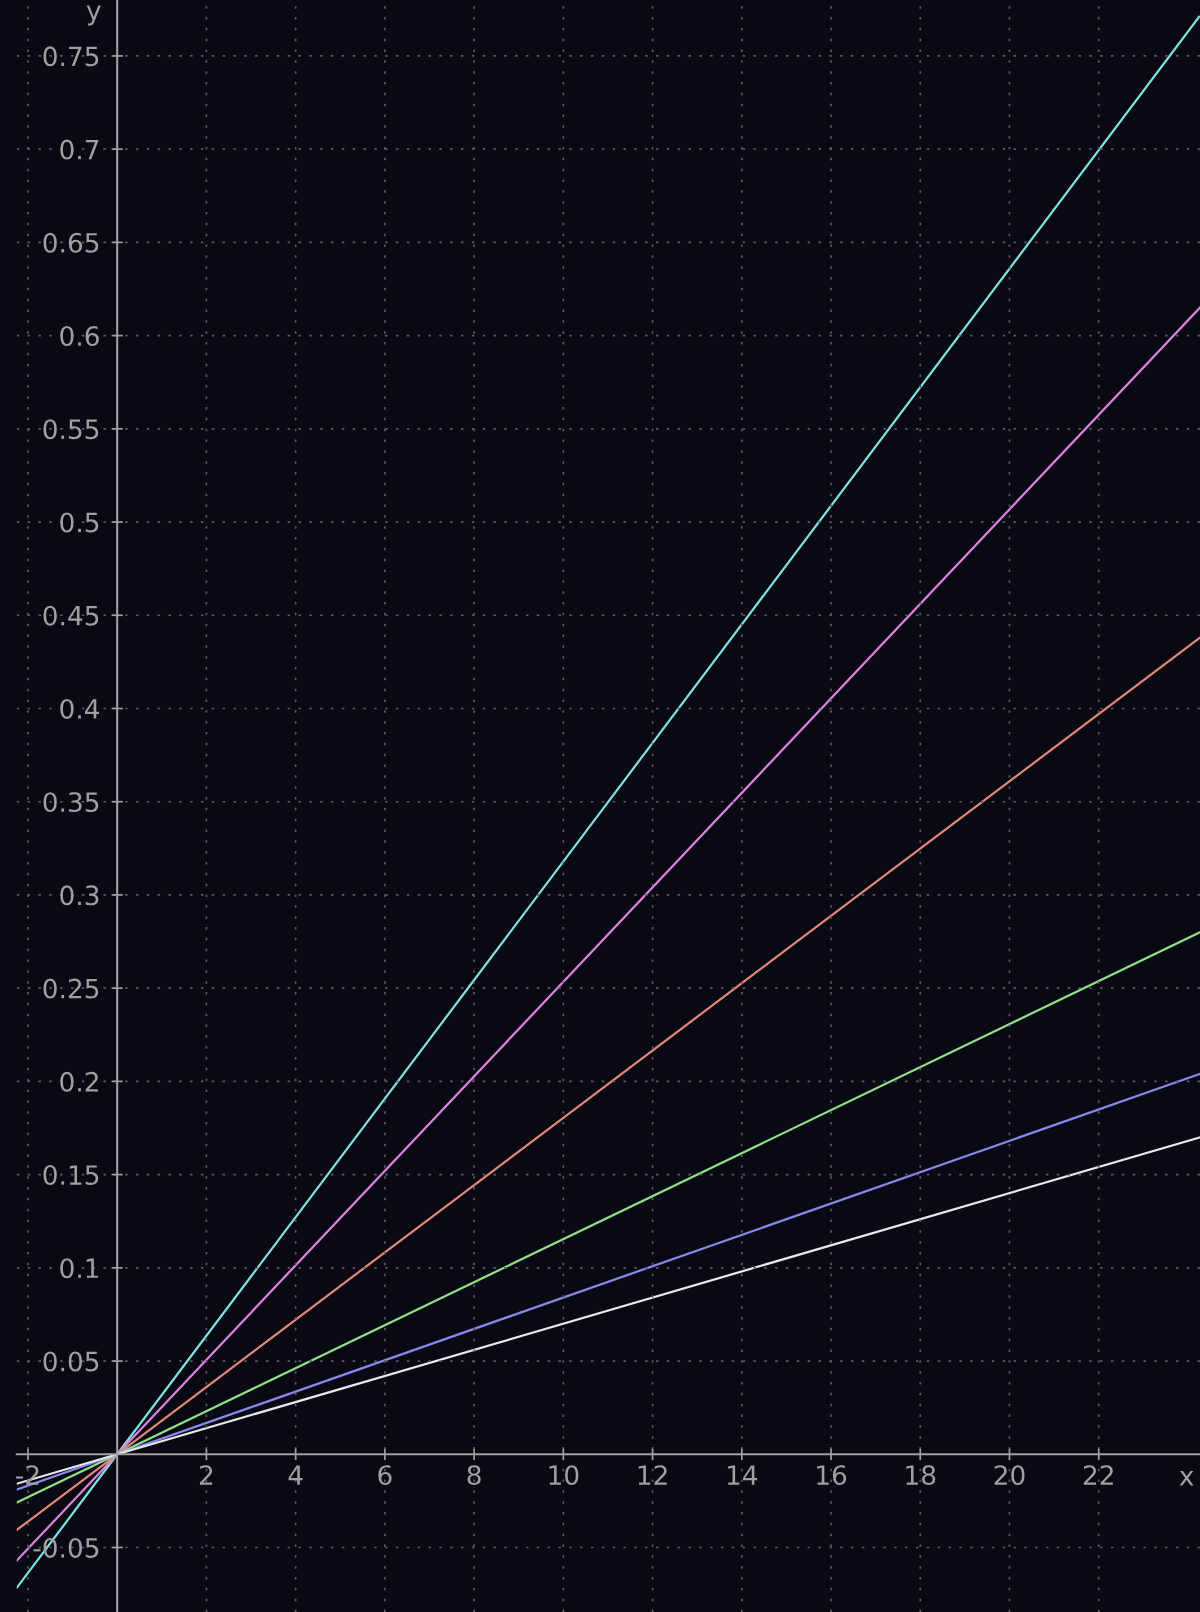 This screenshot has width=1200, height=1612. What do you see at coordinates (79, 336) in the screenshot?
I see `y-tick-label: 0.6` at bounding box center [79, 336].